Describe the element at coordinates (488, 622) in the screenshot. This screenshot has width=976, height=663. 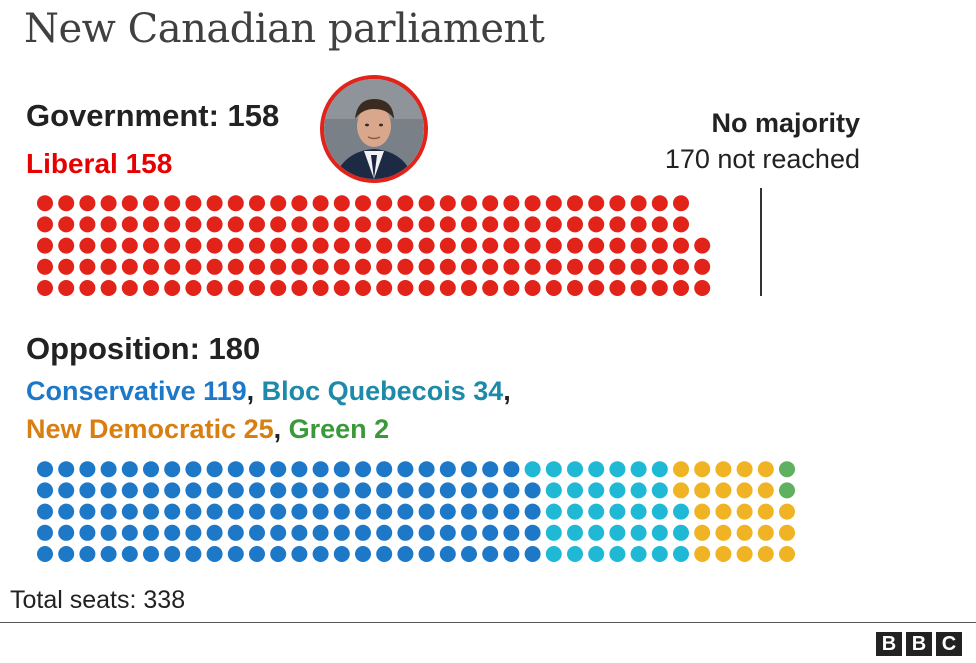
I see `footer-divider` at that location.